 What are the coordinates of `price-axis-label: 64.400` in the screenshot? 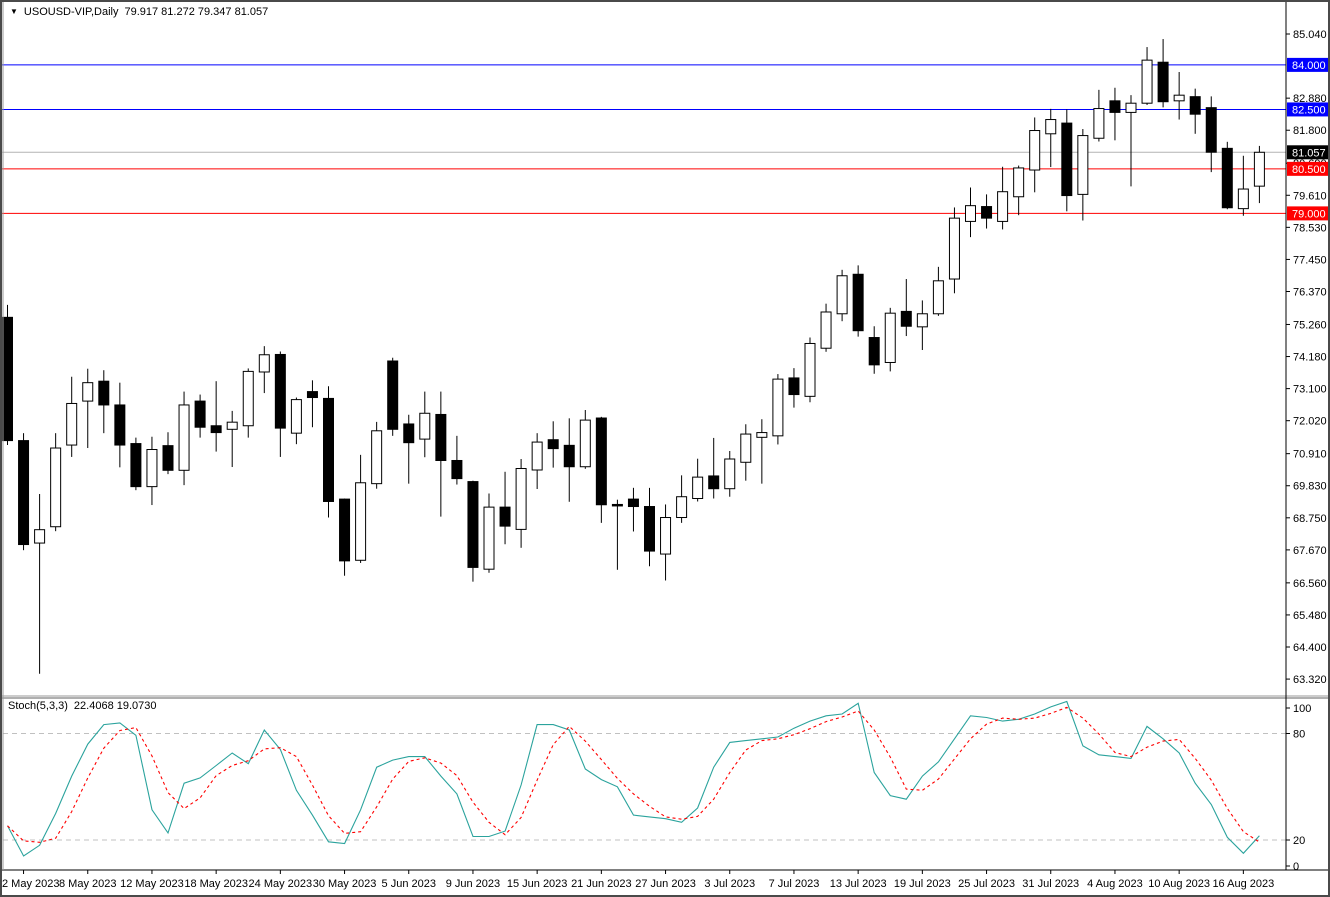 It's located at (1310, 648).